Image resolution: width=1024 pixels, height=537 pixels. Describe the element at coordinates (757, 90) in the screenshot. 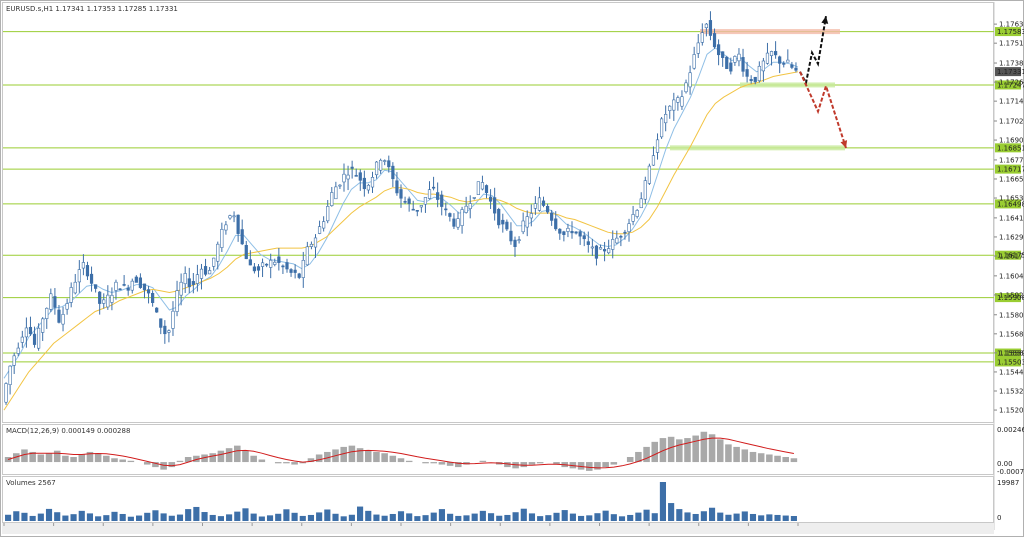

I see `highlight-zones` at that location.